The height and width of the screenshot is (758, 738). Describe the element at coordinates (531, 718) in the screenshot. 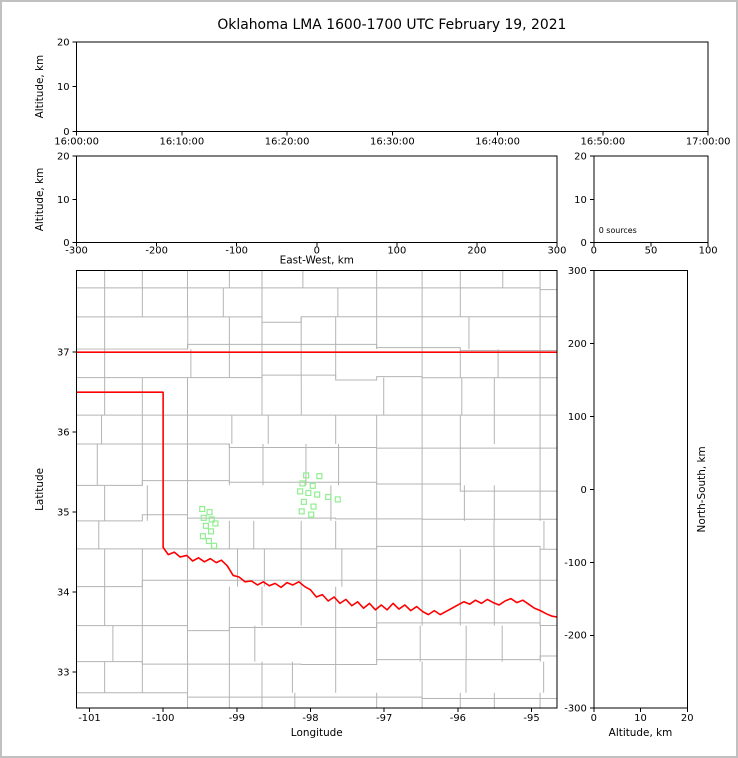

I see `x-tick-label: -95` at that location.